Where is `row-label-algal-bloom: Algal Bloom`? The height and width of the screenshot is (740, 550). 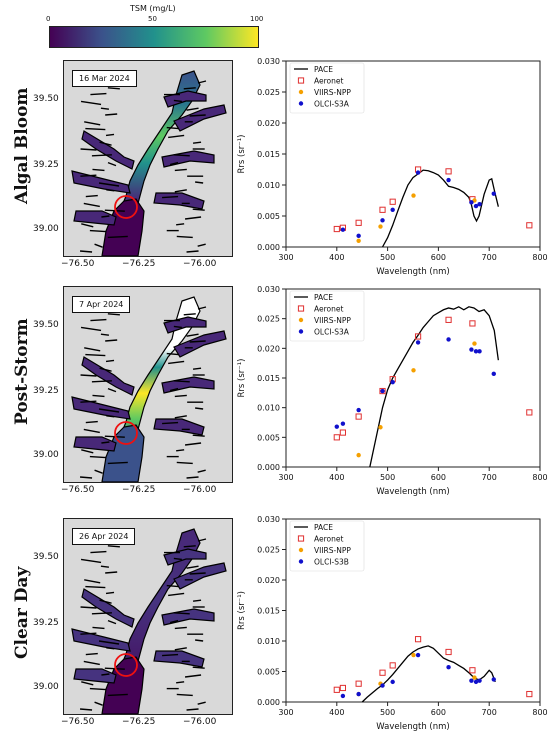 row-label-algal-bloom: Algal Bloom is located at coordinates (22, 145).